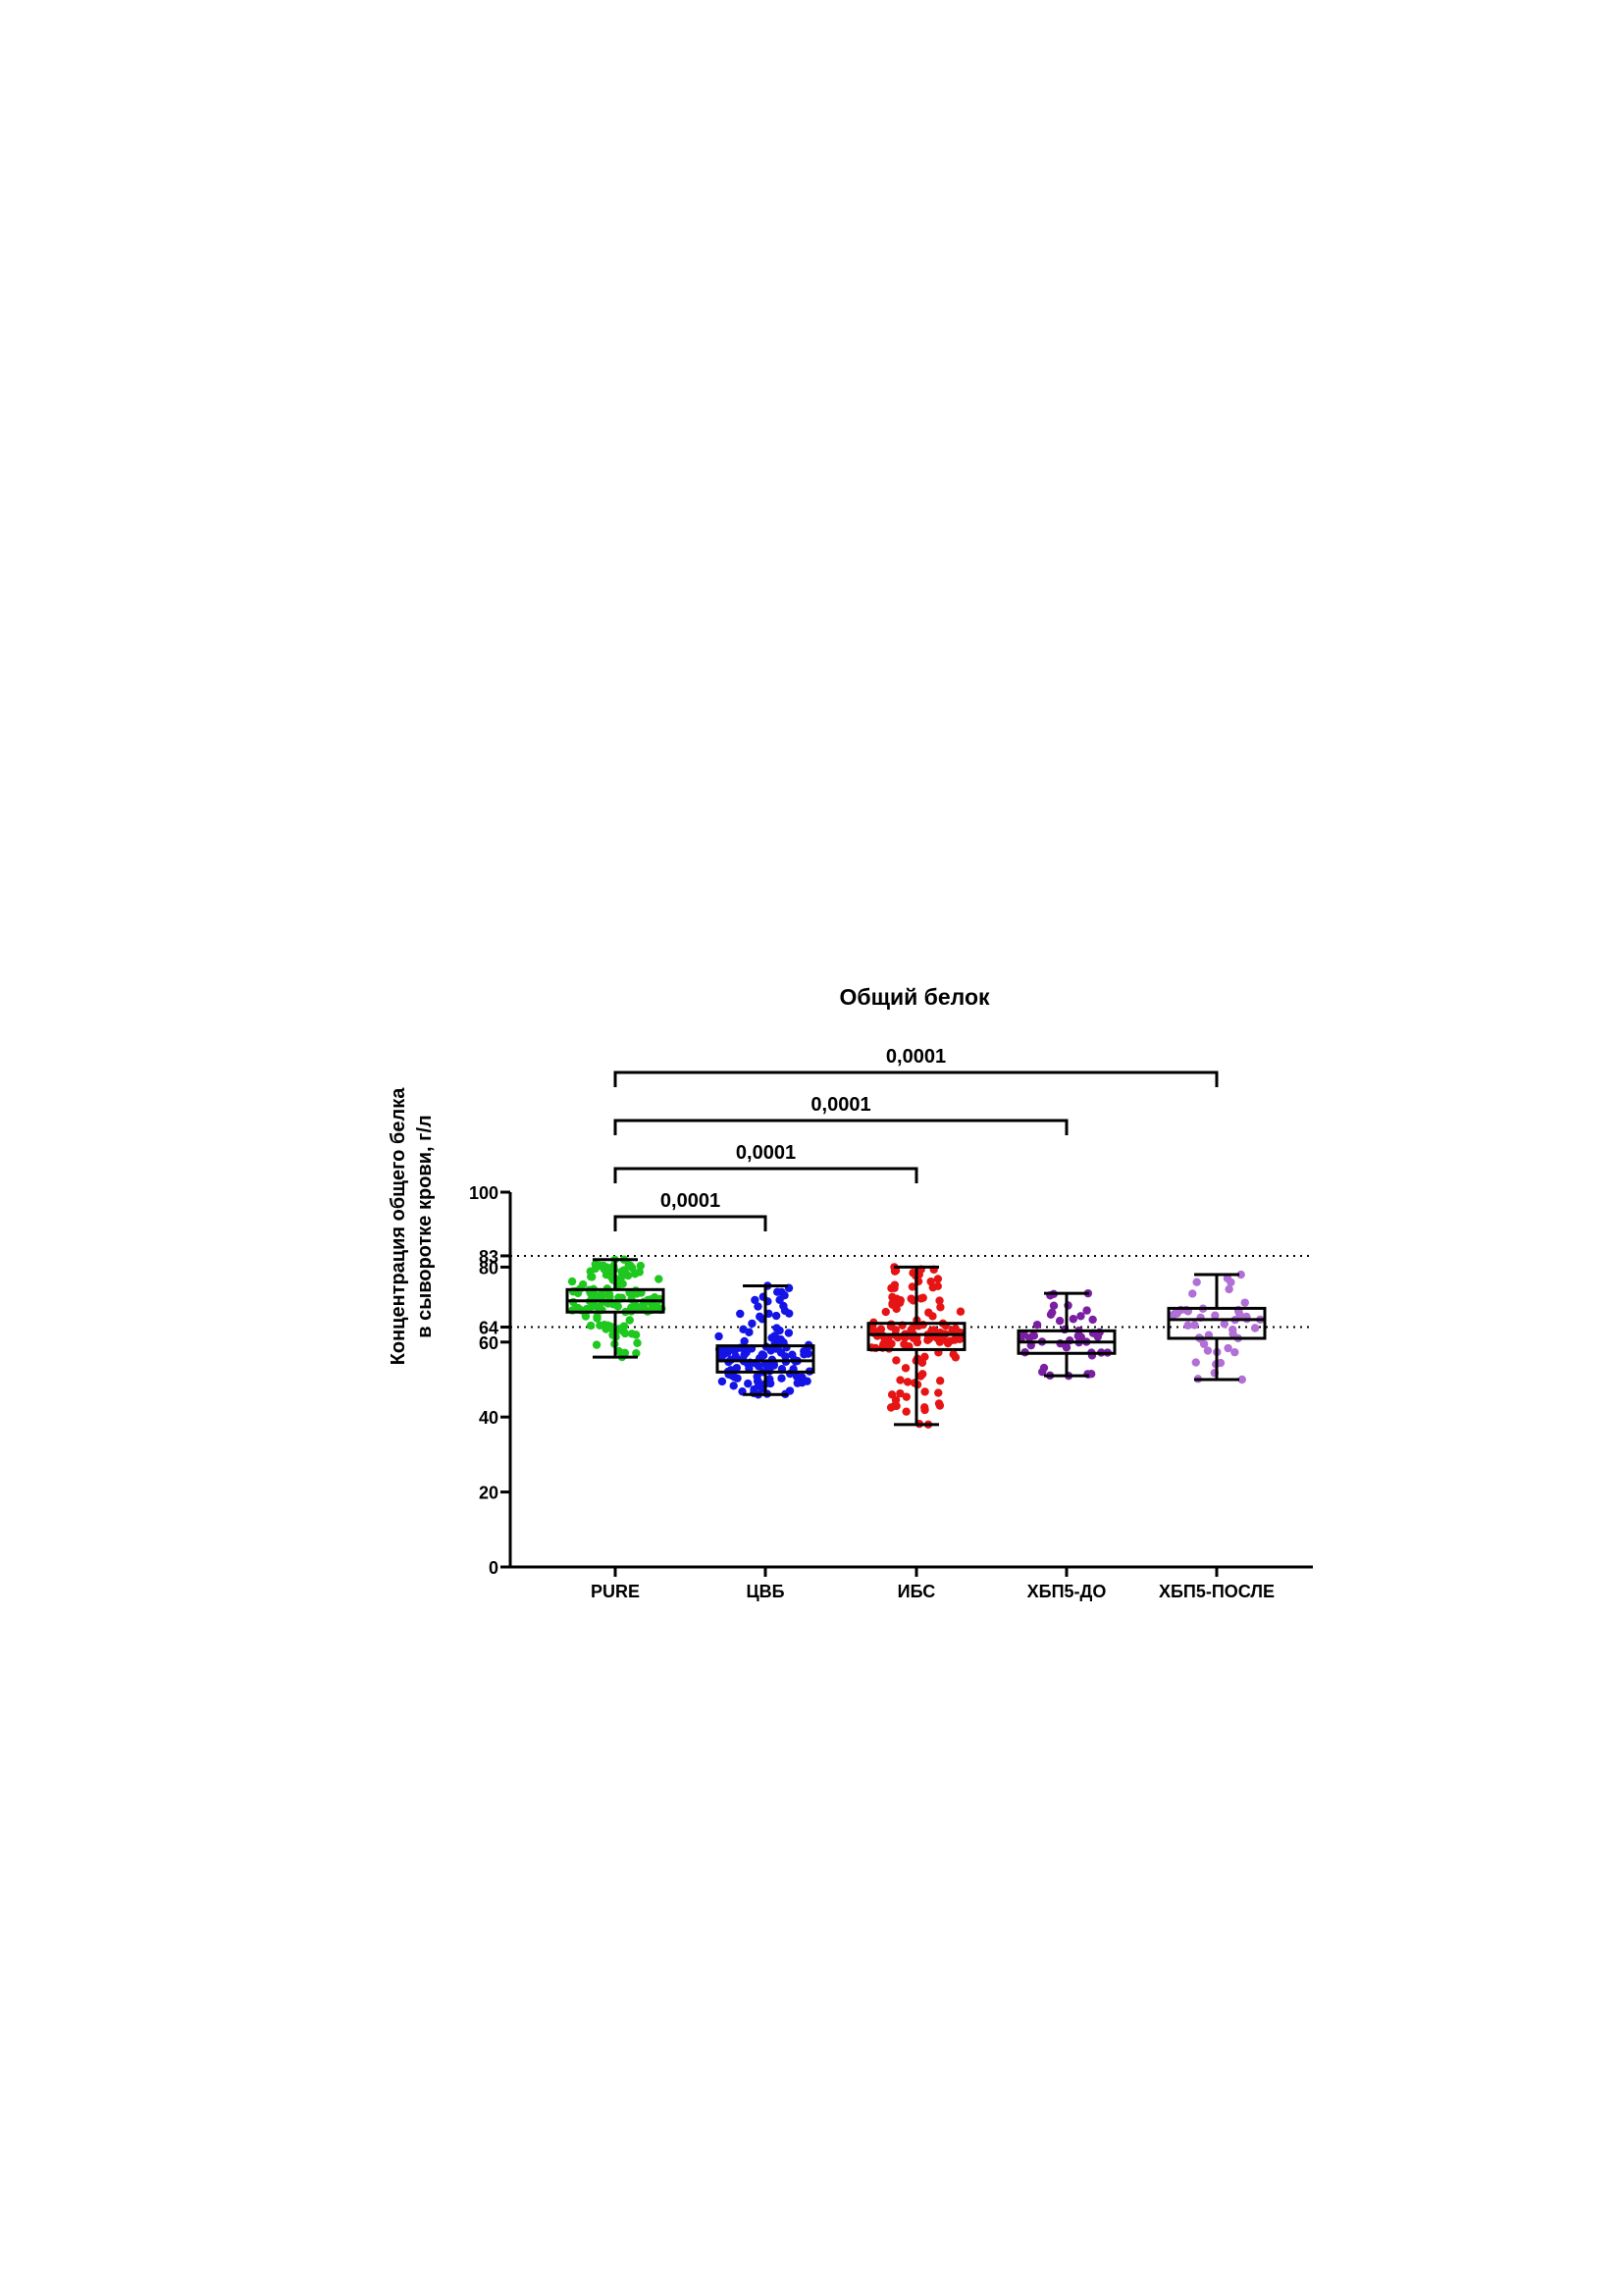  Describe the element at coordinates (841, 1127) in the screenshot. I see `bracket-line` at that location.